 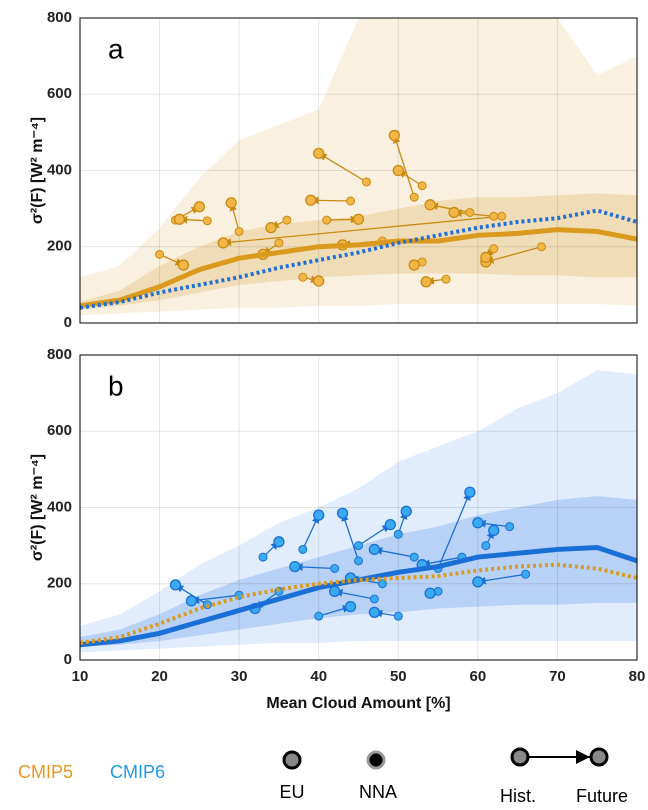 What do you see at coordinates (59, 583) in the screenshot?
I see `y-tick-label: 200` at bounding box center [59, 583].